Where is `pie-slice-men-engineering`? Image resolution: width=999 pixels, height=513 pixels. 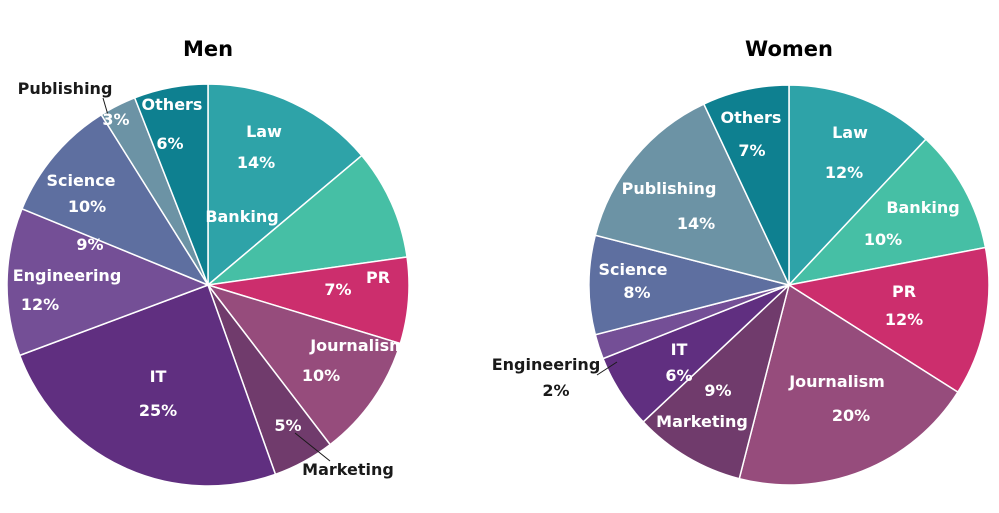
pie-slice-men-engineering is located at coordinates (108, 282).